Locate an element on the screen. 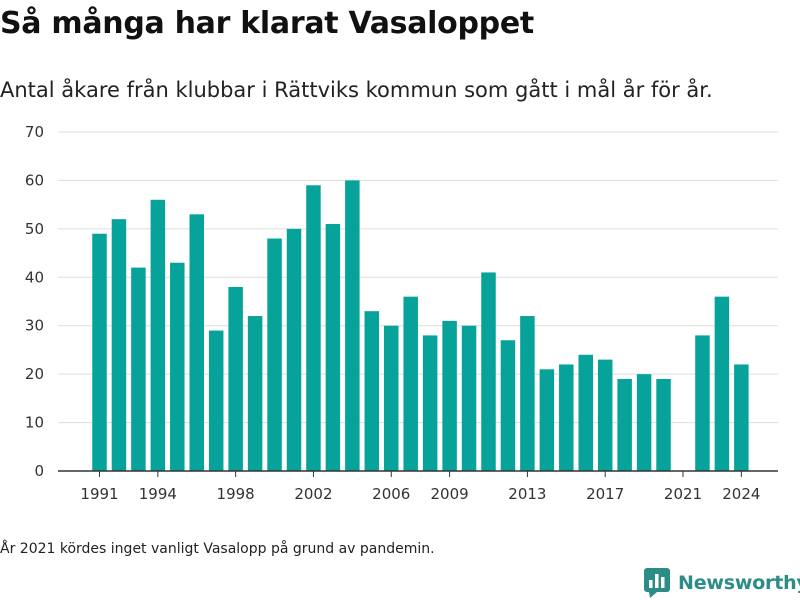  bar-2014 is located at coordinates (547, 420).